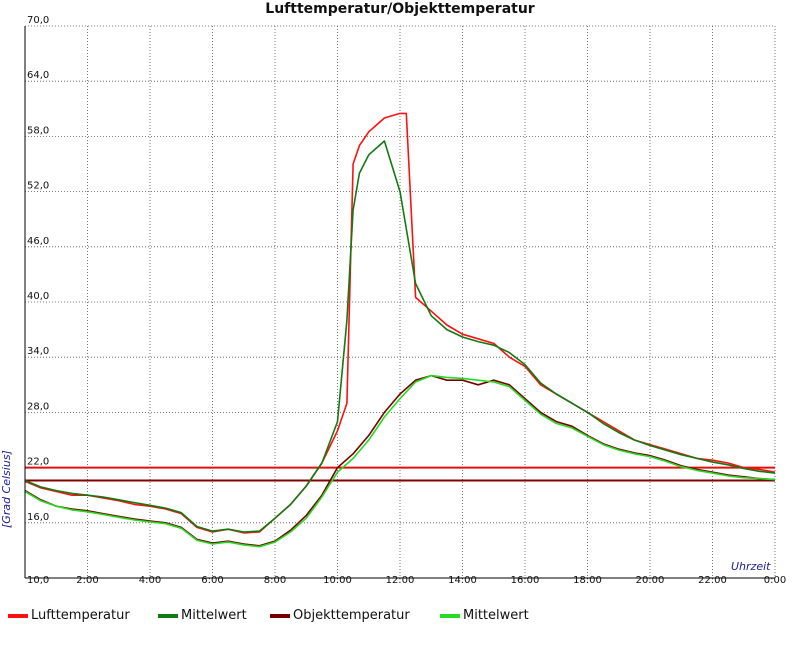  Describe the element at coordinates (38, 186) in the screenshot. I see `y-tick-label: 52,0` at that location.